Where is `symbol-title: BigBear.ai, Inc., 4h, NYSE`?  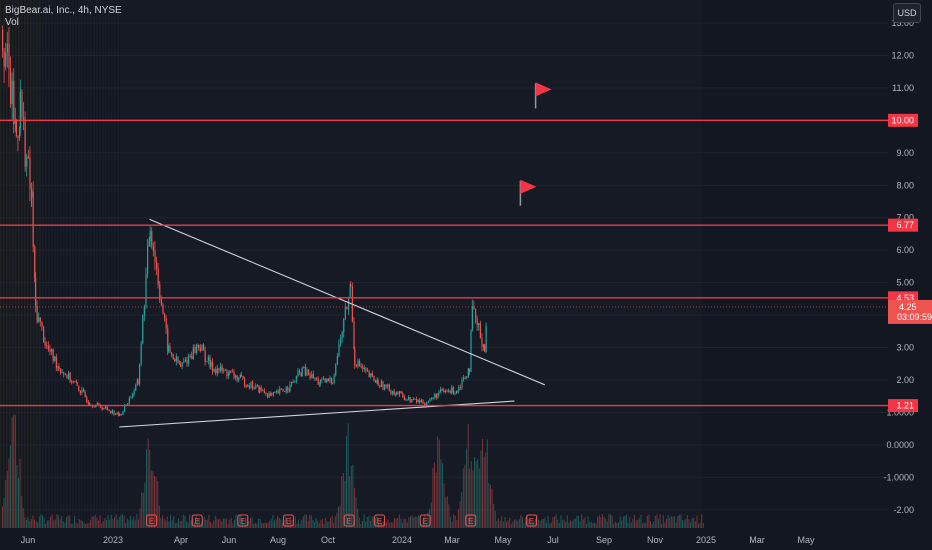
symbol-title: BigBear.ai, Inc., 4h, NYSE is located at coordinates (63, 10).